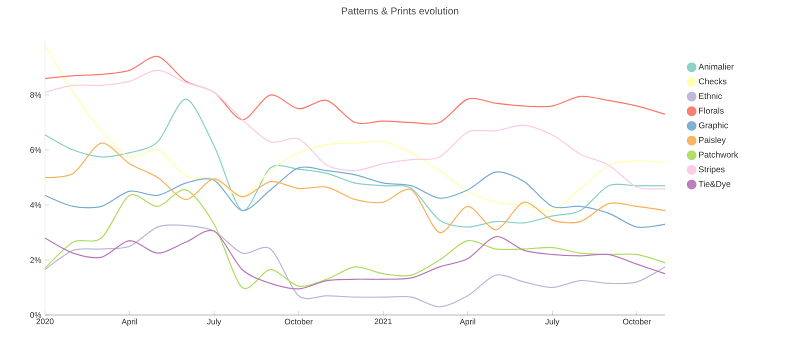 Image resolution: width=800 pixels, height=356 pixels. I want to click on legend-label: Florals, so click(711, 110).